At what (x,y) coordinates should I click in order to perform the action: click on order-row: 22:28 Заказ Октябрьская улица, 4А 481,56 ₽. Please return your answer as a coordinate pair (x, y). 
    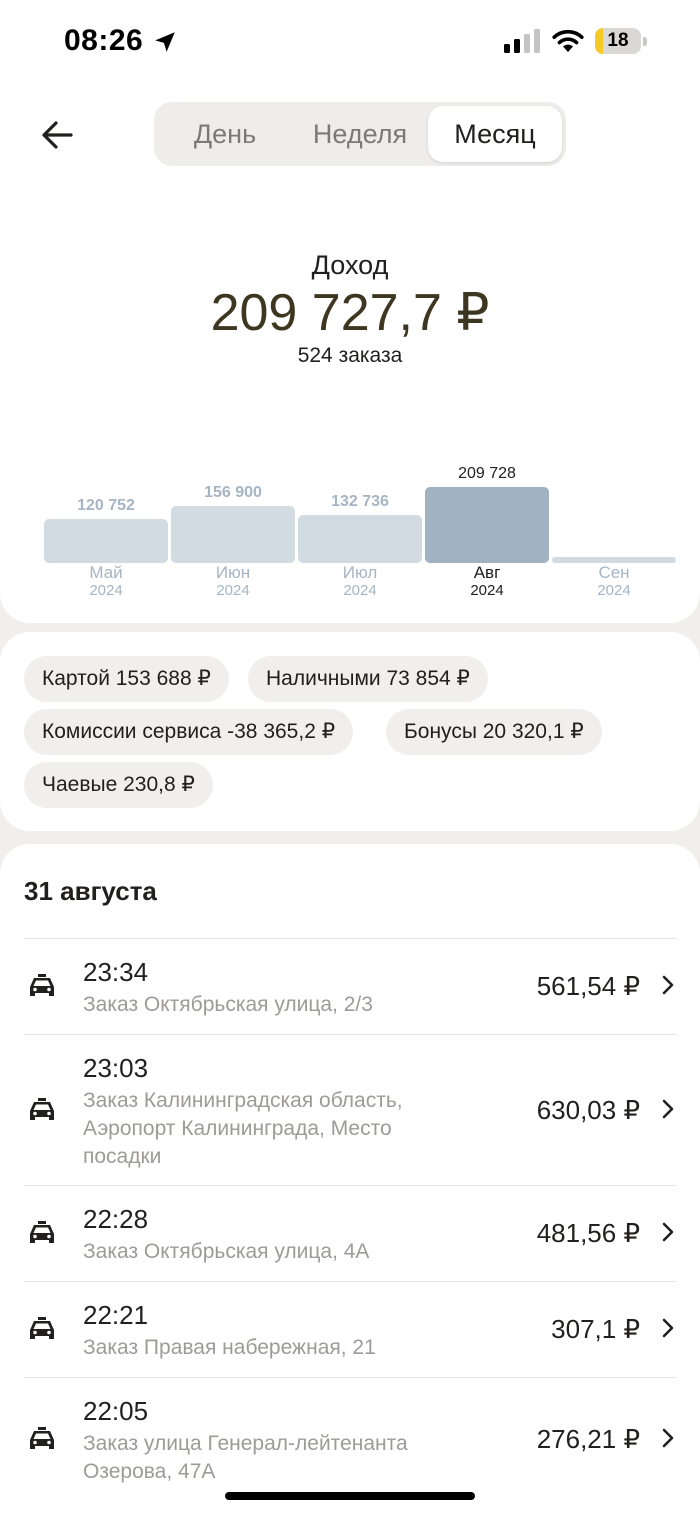
    Looking at the image, I should click on (350, 1233).